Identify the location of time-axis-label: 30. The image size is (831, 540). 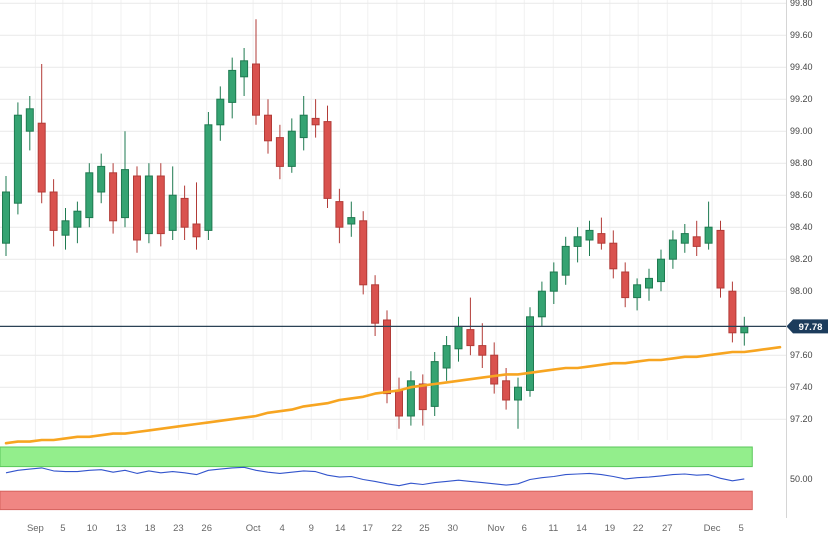
(452, 528).